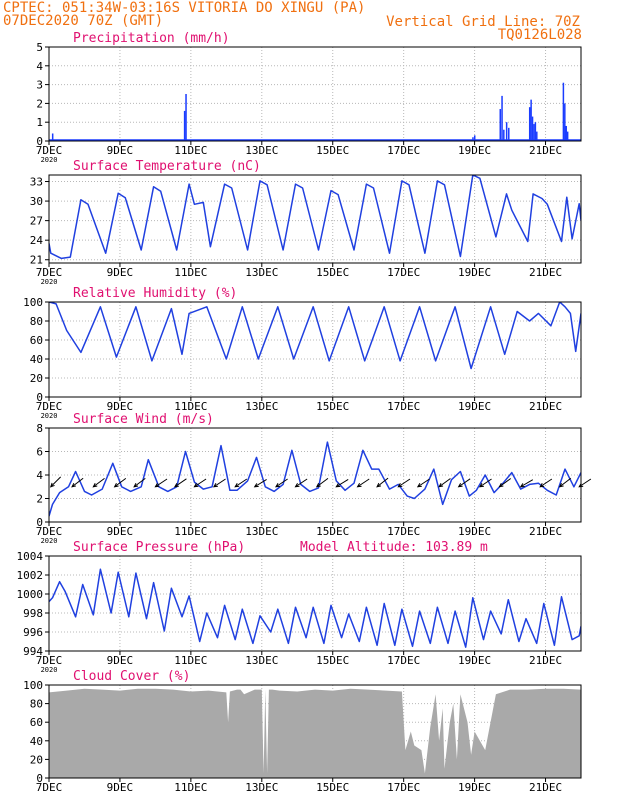 The image size is (618, 800). Describe the element at coordinates (315, 349) in the screenshot. I see `panel-frame` at that location.